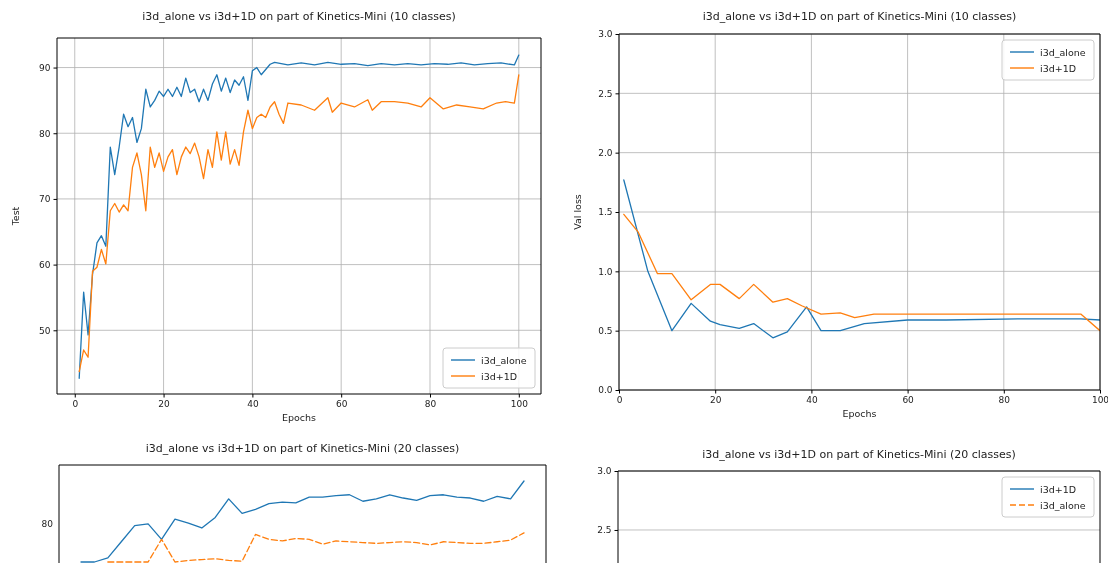 The height and width of the screenshot is (563, 1108). What do you see at coordinates (45, 133) in the screenshot?
I see `y-tick-label: 80` at bounding box center [45, 133].